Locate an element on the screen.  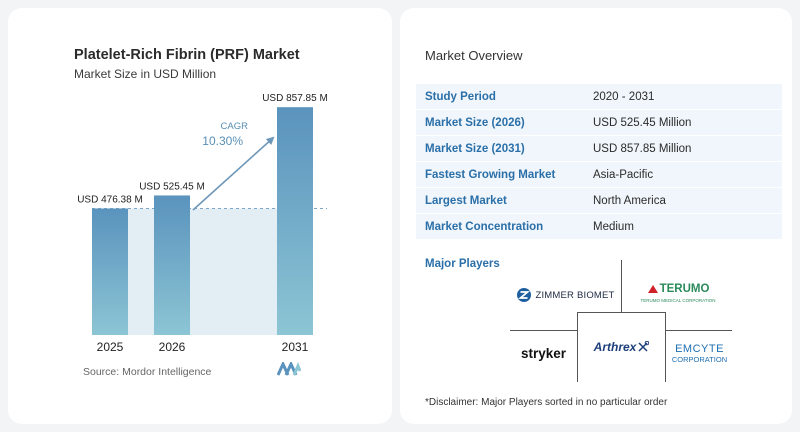
cagr-label: CAGR is located at coordinates (235, 126).